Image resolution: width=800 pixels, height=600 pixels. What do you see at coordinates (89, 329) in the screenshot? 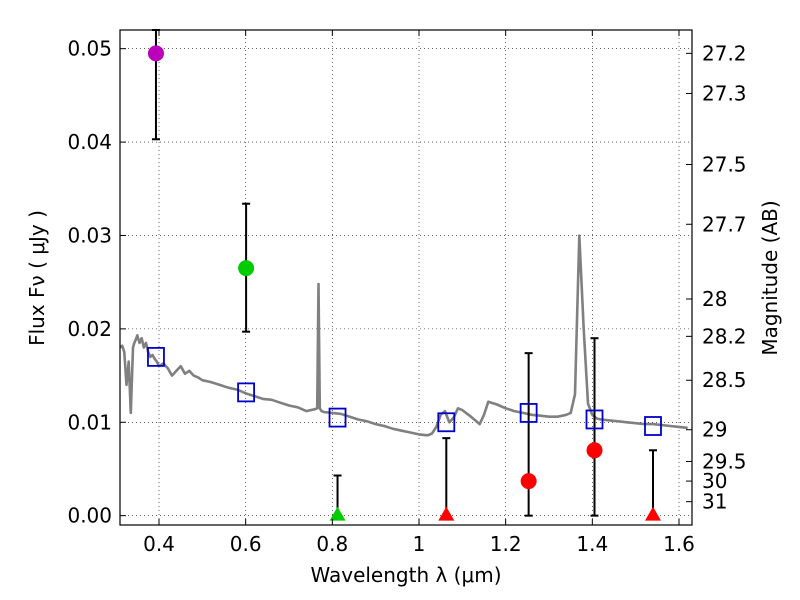
I see `y-tick-label: 0.02` at bounding box center [89, 329].